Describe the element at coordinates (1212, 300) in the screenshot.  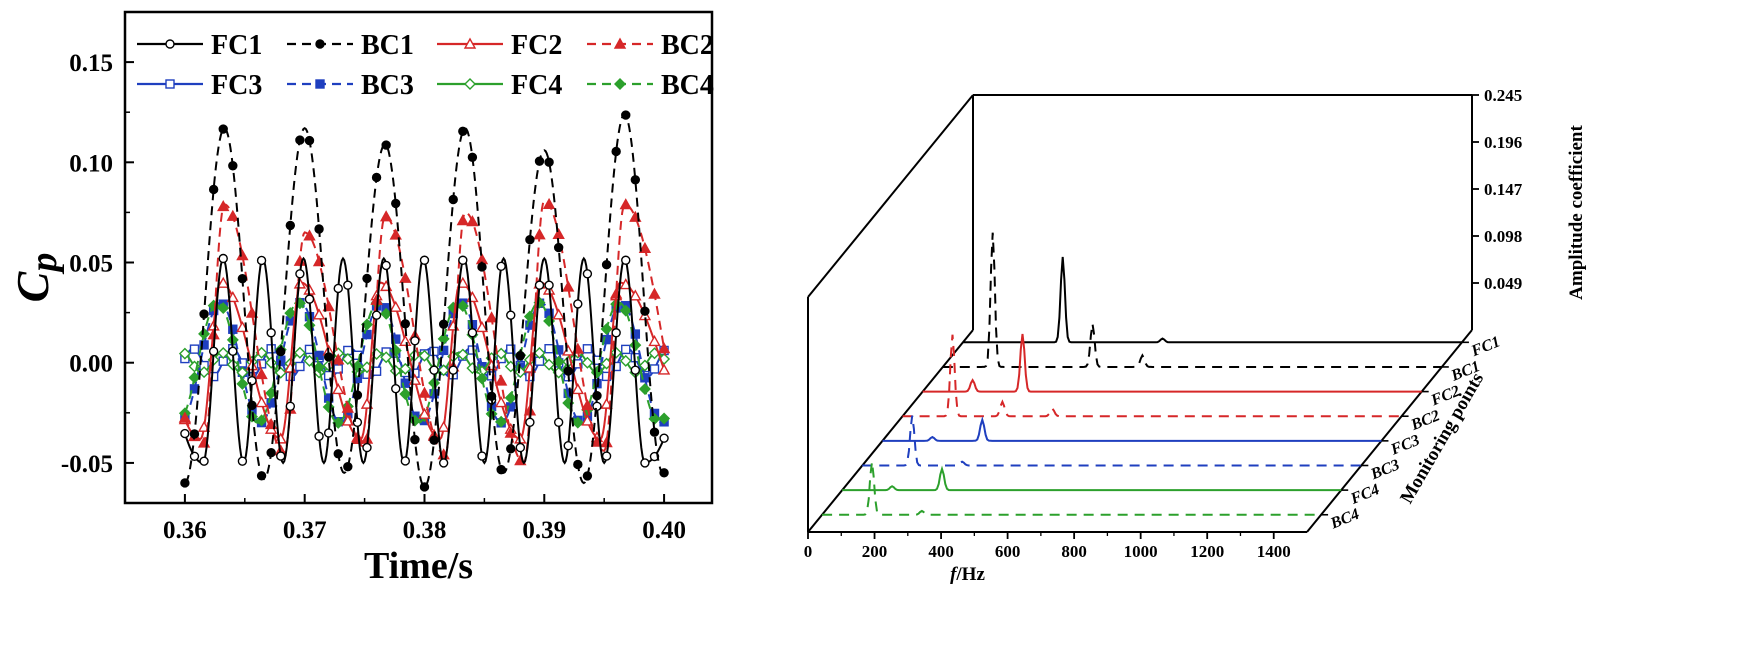
I see `spectrum-line-fc1` at that location.